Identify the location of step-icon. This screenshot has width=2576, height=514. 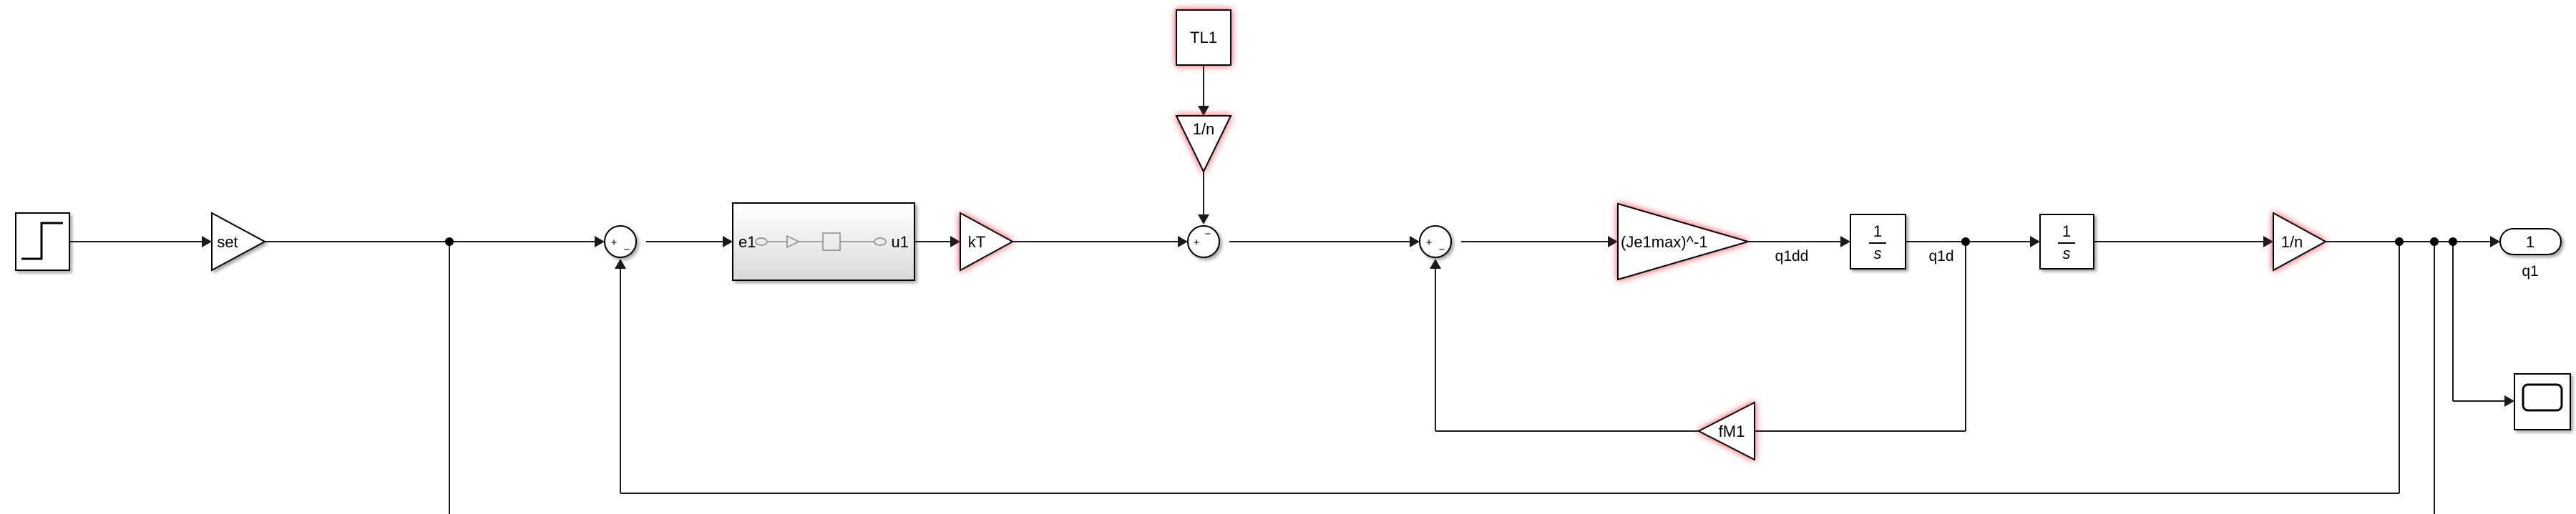
(42, 241).